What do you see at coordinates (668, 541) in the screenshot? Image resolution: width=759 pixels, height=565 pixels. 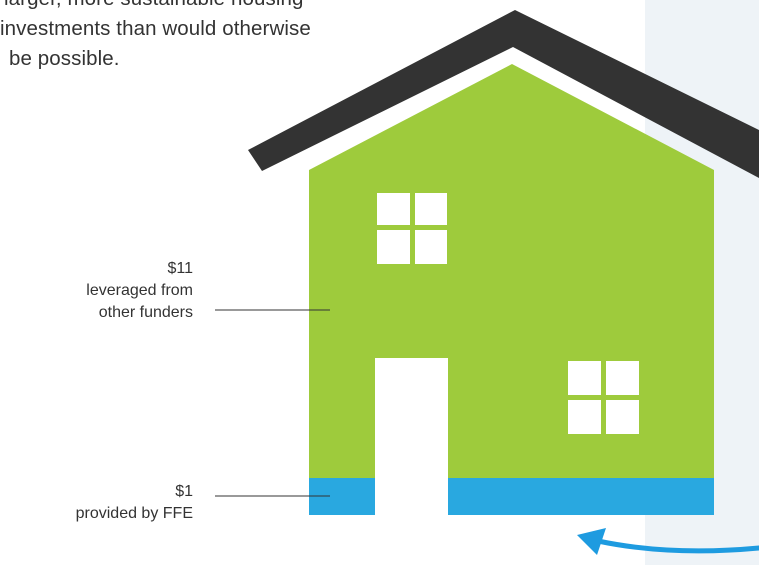 I see `curved-arrow-icon` at bounding box center [668, 541].